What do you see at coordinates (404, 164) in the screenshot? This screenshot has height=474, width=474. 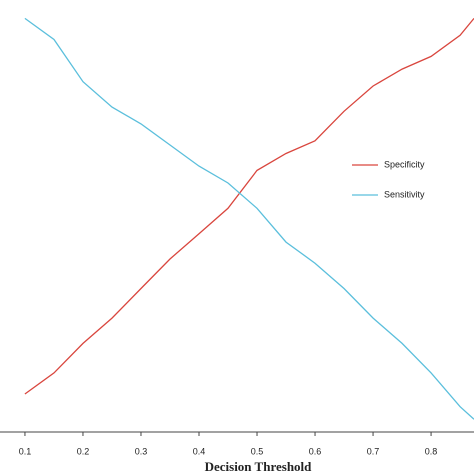 I see `legend-label: Specificity` at bounding box center [404, 164].